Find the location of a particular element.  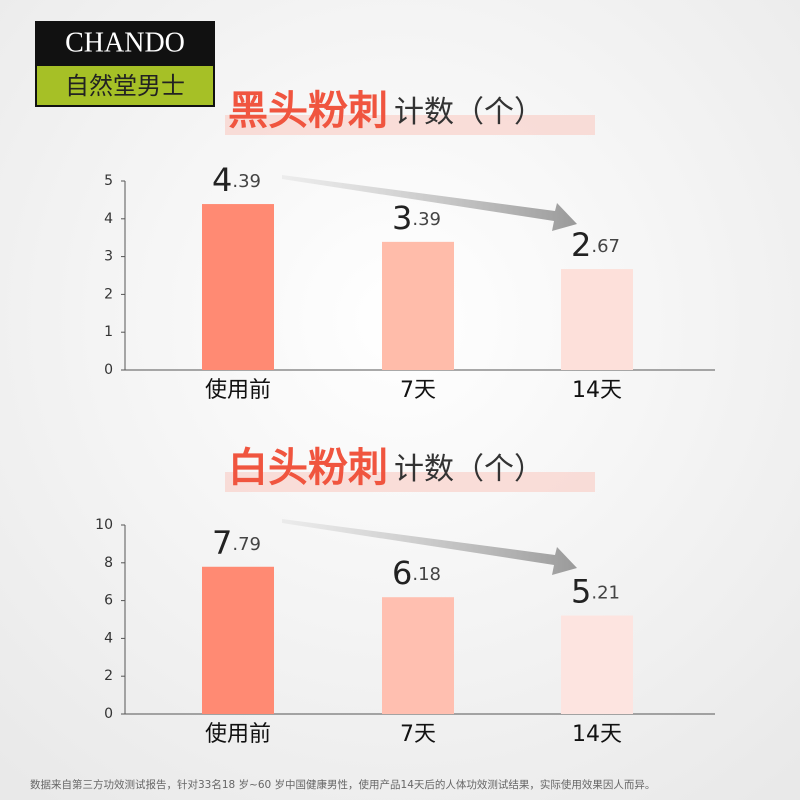

value-dec: .67 is located at coordinates (605, 246).